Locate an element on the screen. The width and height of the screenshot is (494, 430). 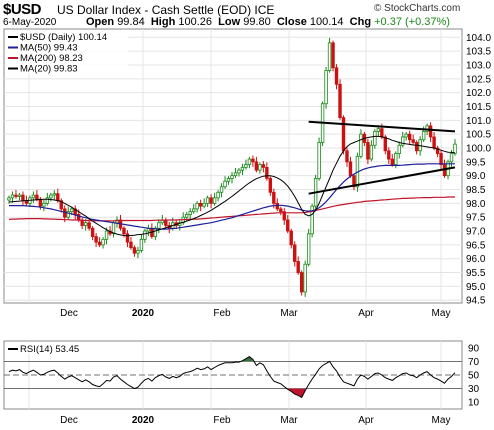
rsi-x-label: May is located at coordinates (441, 420).